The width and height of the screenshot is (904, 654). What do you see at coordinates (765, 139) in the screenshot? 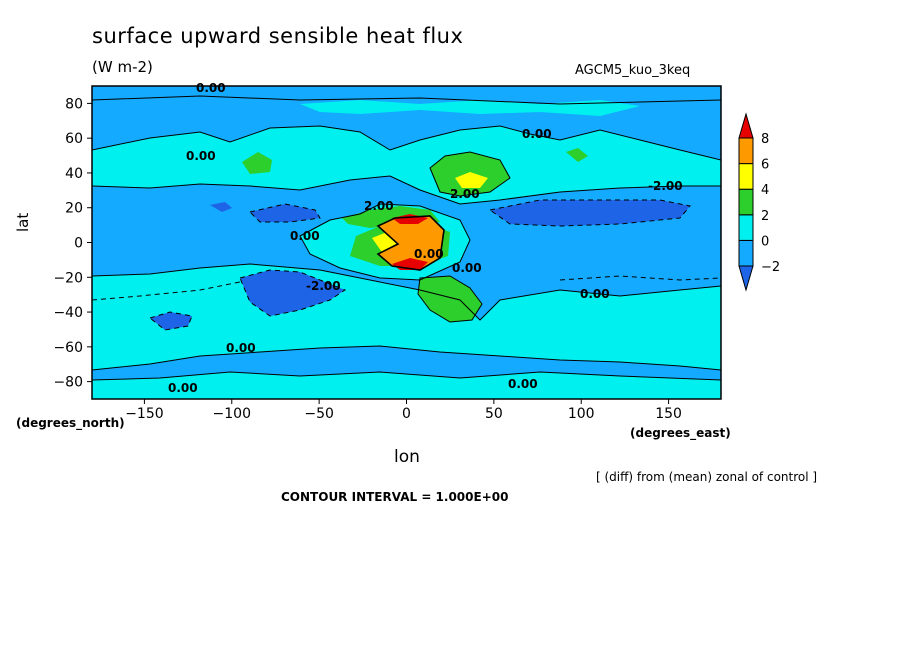
I see `colorbar-label: 8` at bounding box center [765, 139].